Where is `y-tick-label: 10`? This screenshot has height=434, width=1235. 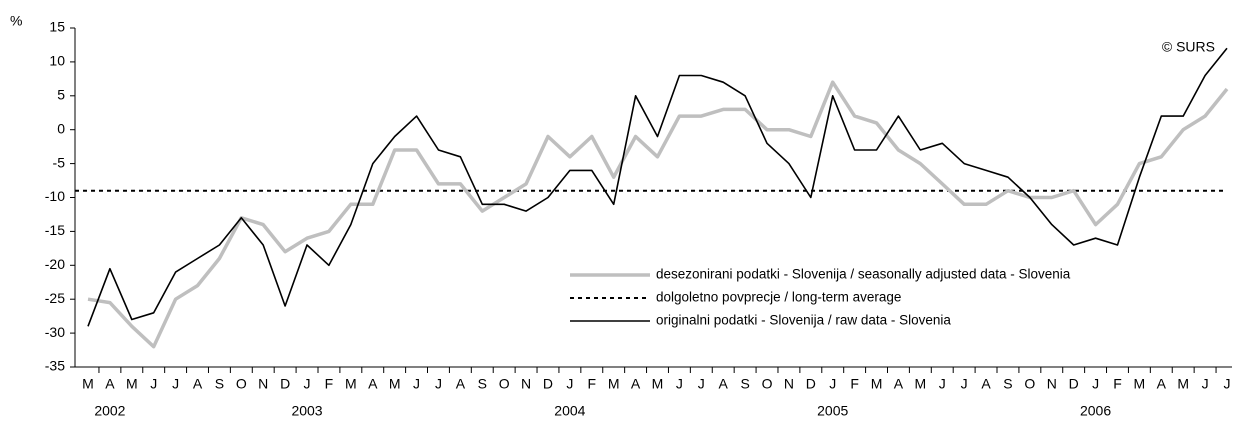 y-tick-label: 10 is located at coordinates (57, 61).